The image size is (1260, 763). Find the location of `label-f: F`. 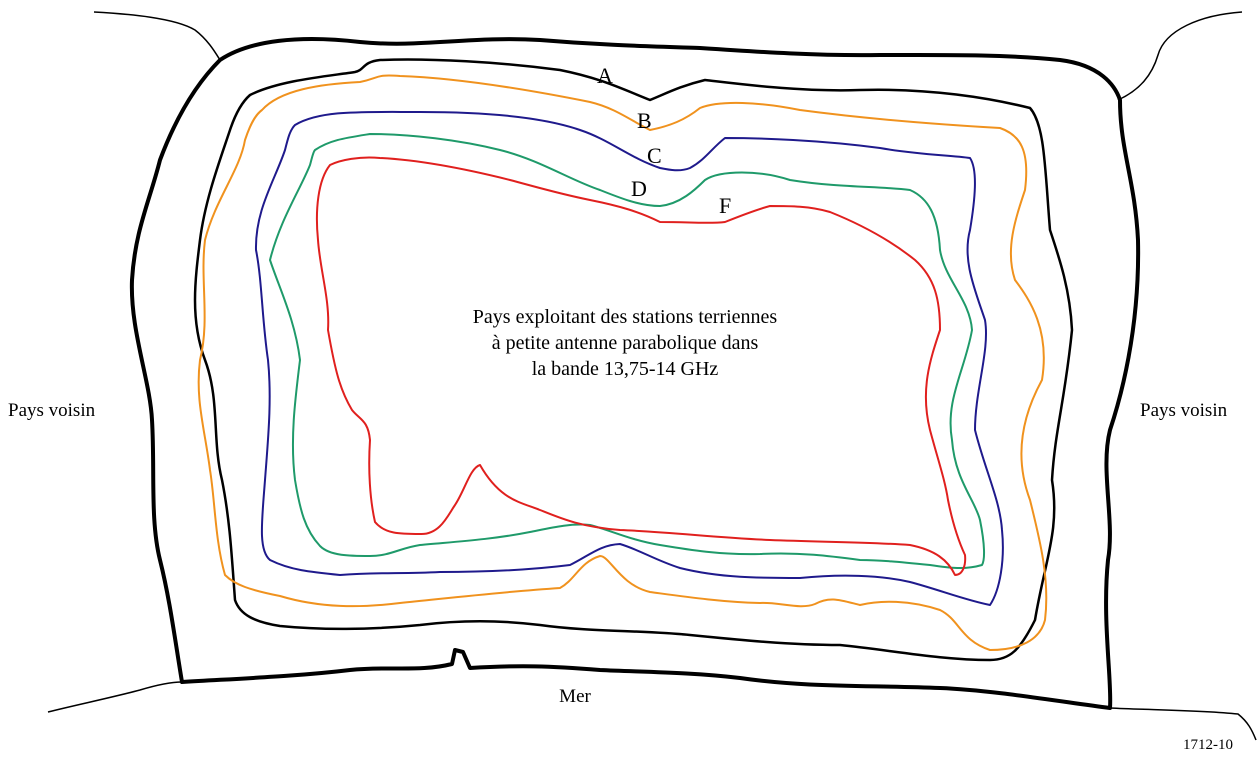

label-f: F is located at coordinates (725, 205).